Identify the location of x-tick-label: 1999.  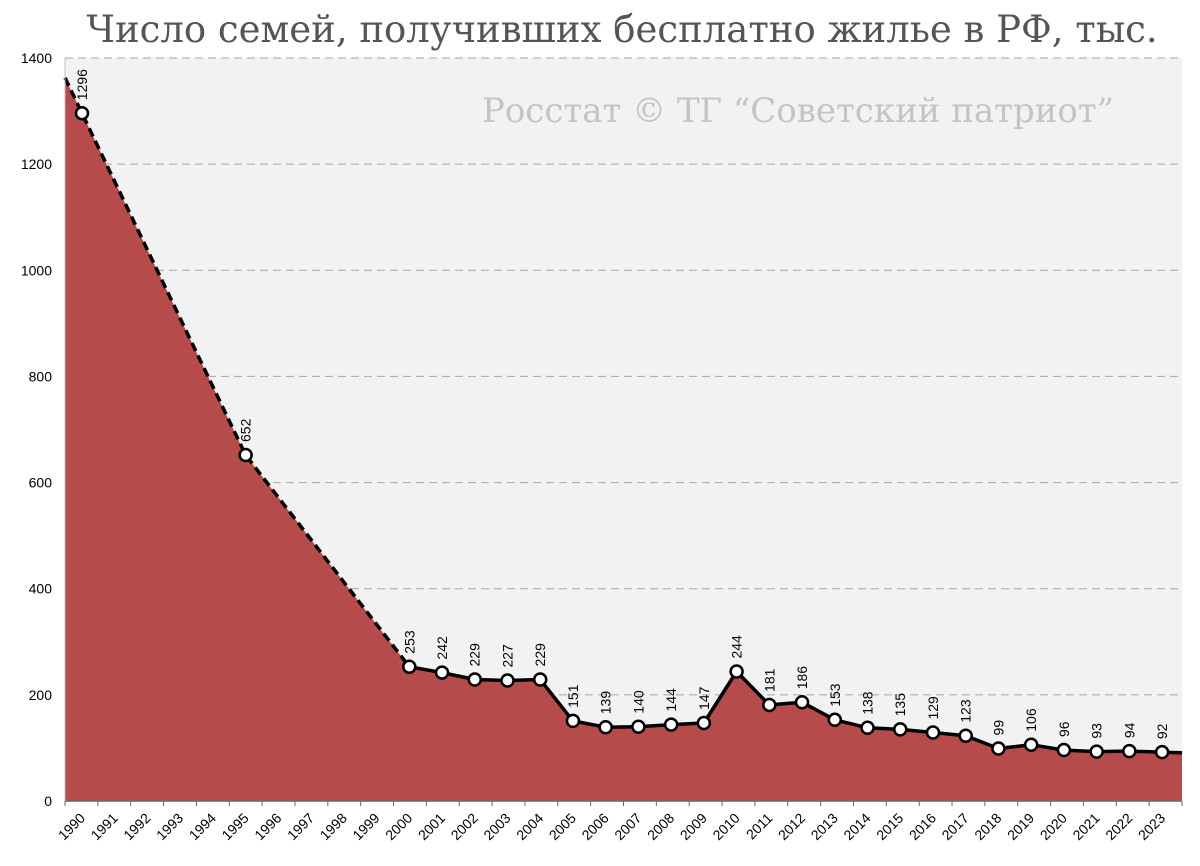
(365, 826).